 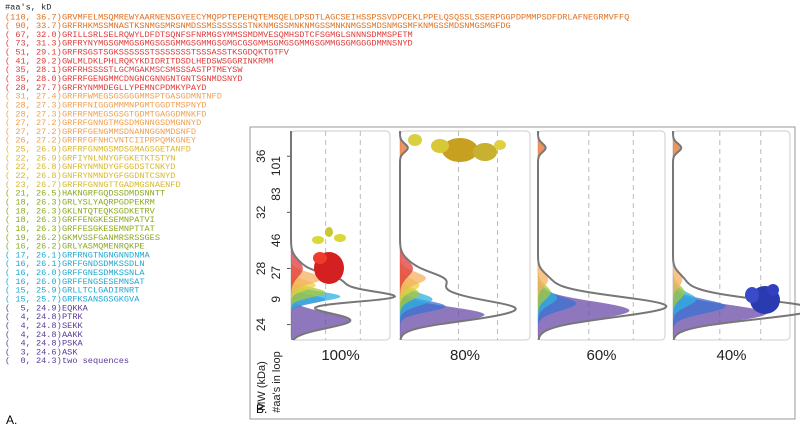 I want to click on row-stats: ( 73, 31.3), so click(x=33, y=44).